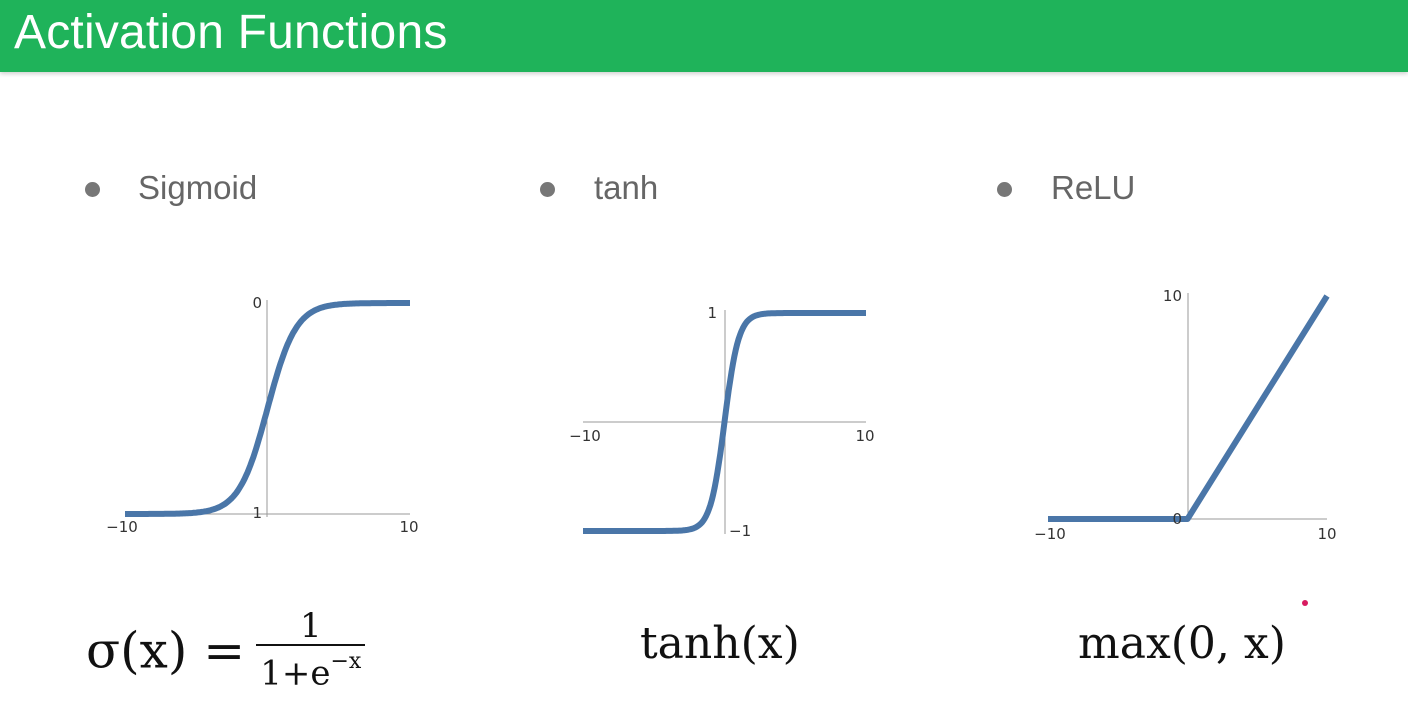  What do you see at coordinates (1004, 189) in the screenshot?
I see `bullet-dot-relu` at bounding box center [1004, 189].